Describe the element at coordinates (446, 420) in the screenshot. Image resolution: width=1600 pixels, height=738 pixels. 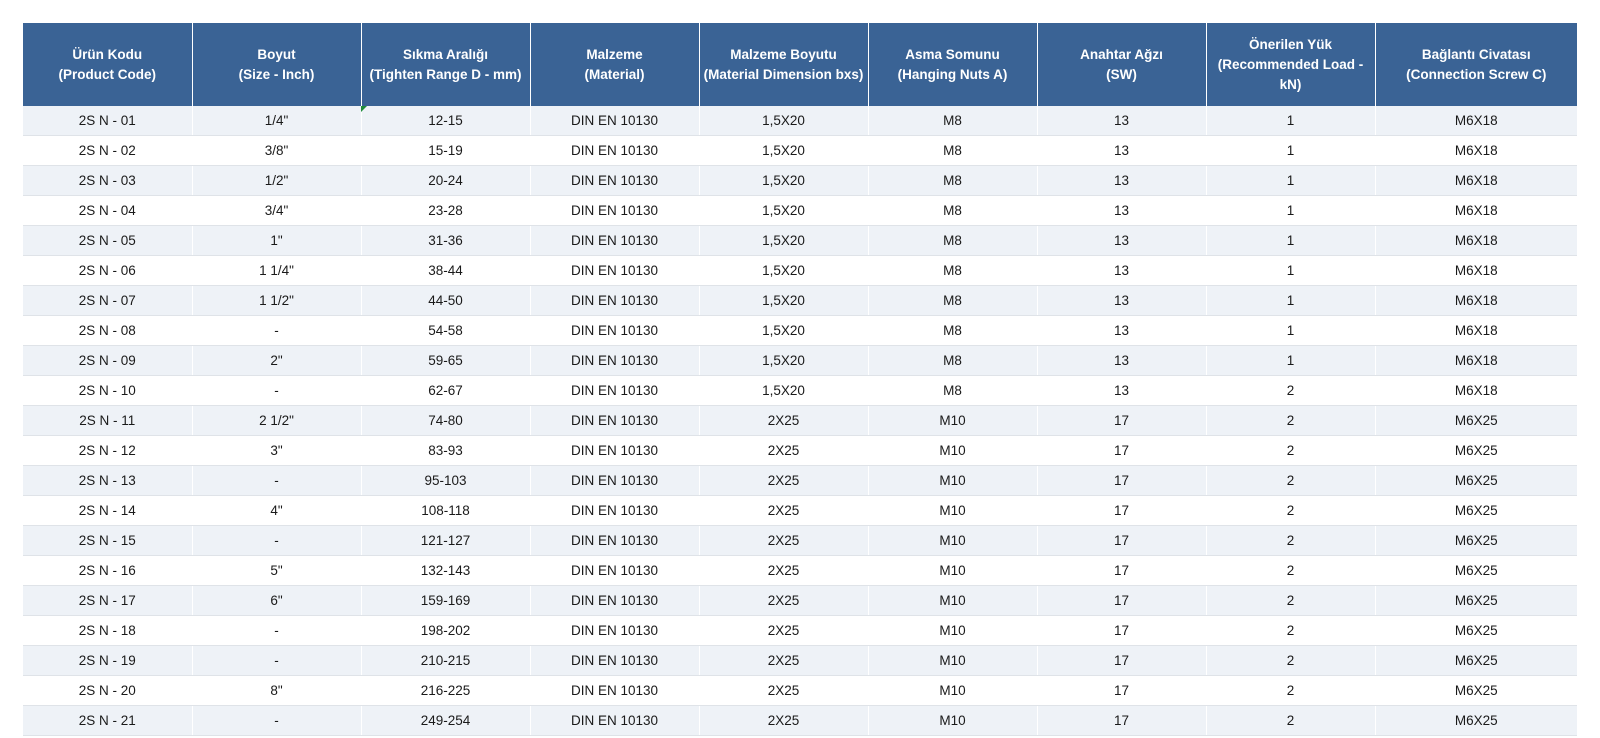
I see `cell-tighten-range: 74-80` at that location.